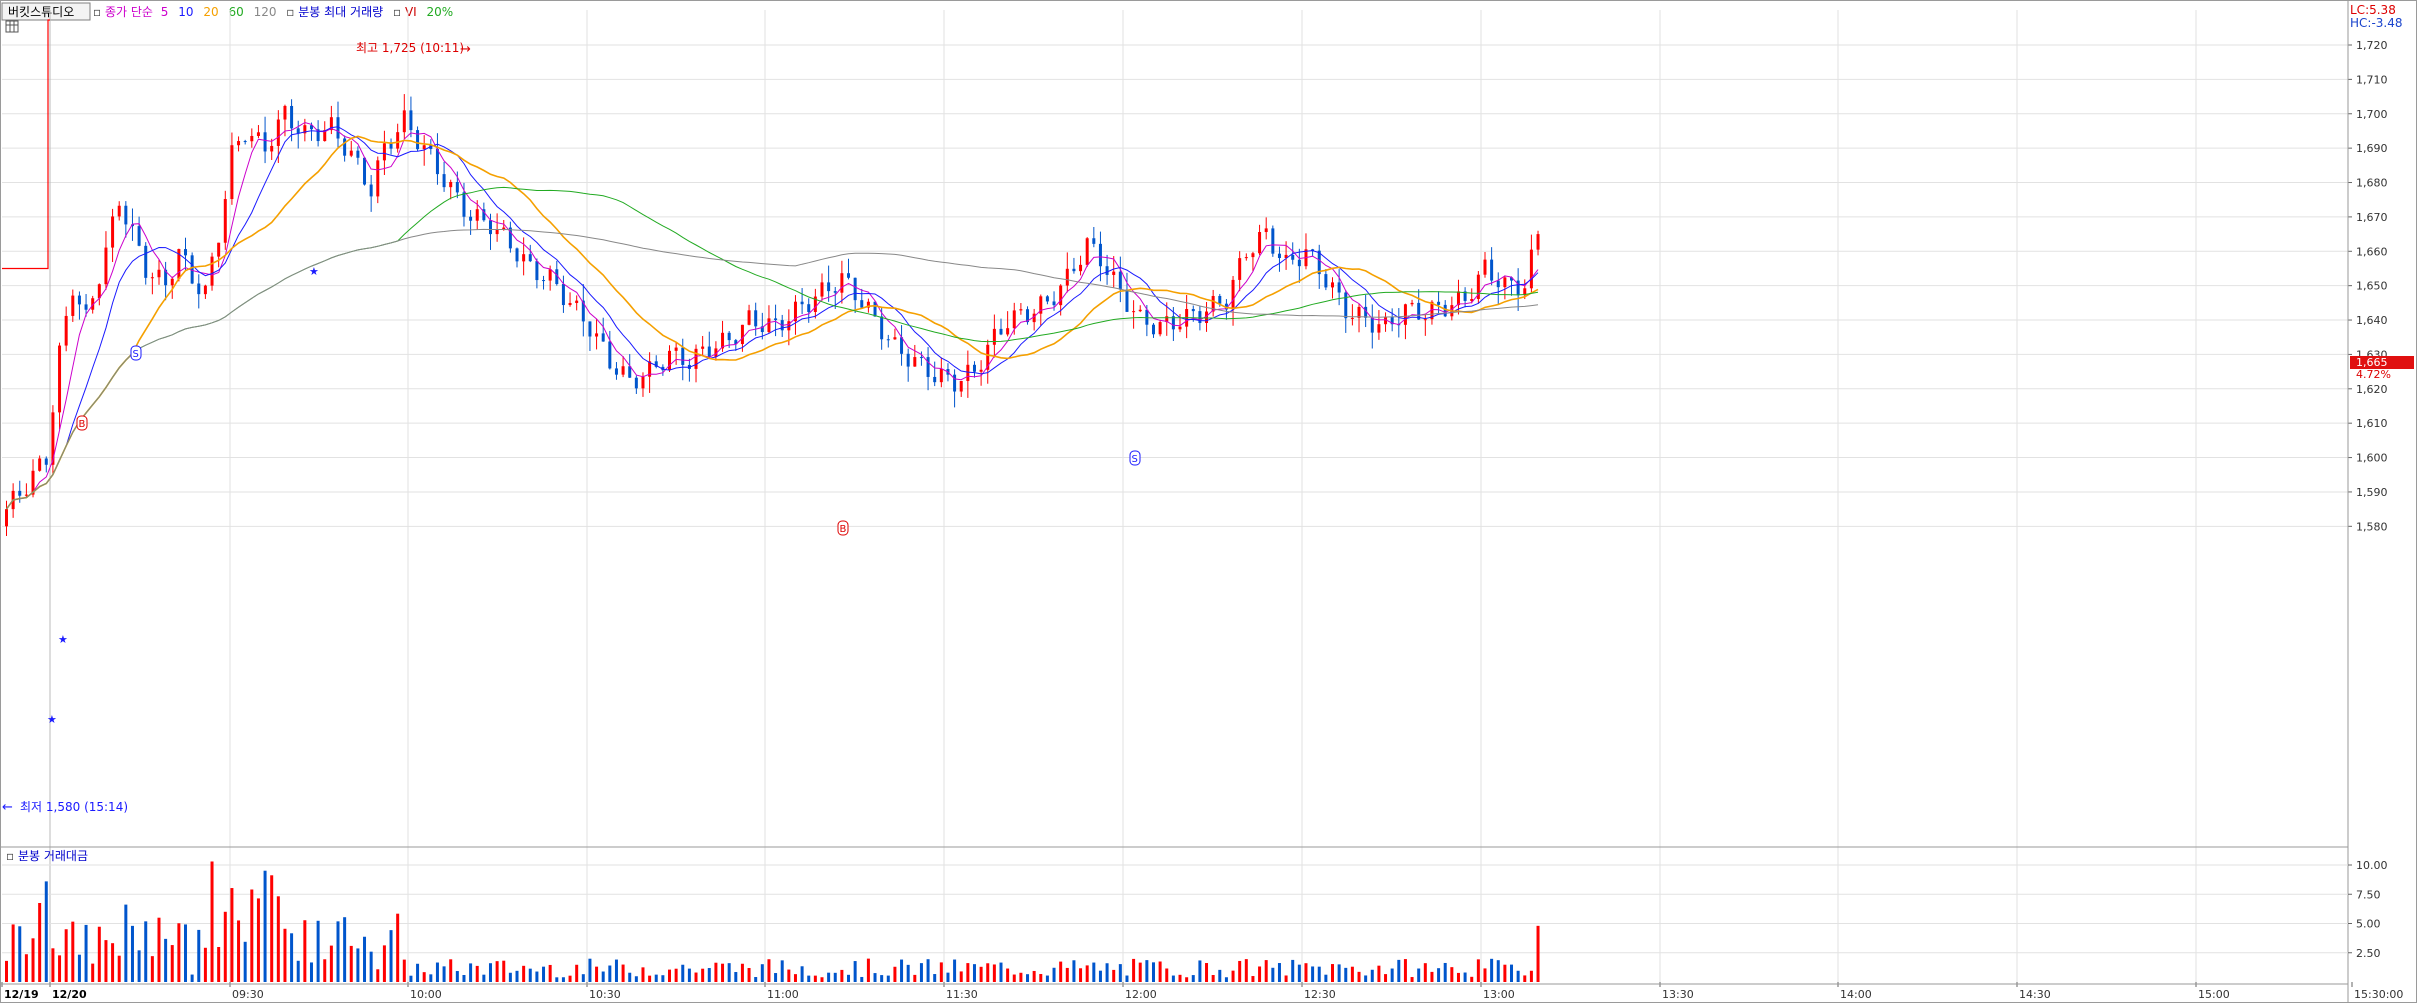  What do you see at coordinates (12, 26) in the screenshot?
I see `table-icon` at bounding box center [12, 26].